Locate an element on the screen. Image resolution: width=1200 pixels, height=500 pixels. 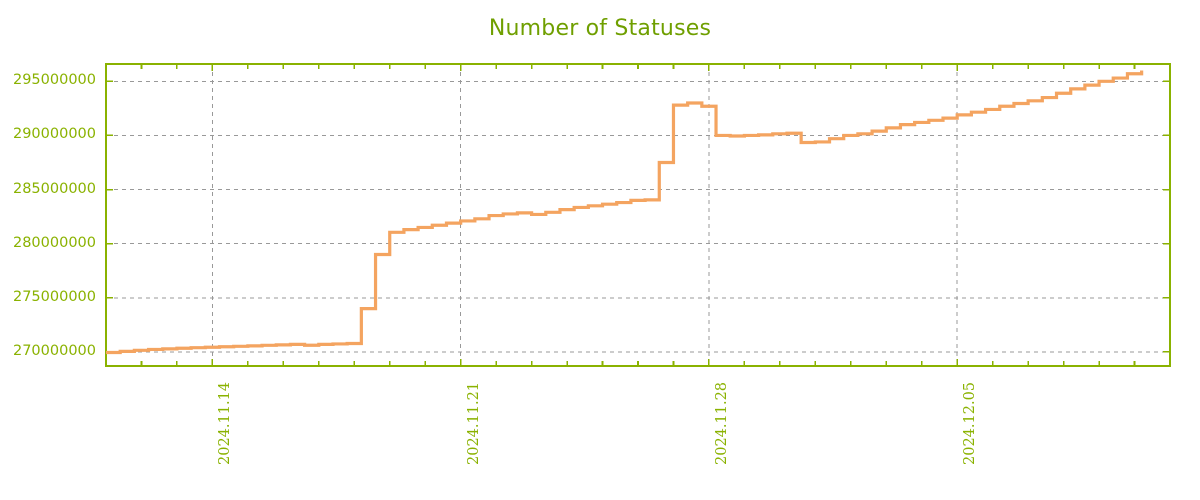
y-axis-tick-label: 270000000 is located at coordinates (54, 350).